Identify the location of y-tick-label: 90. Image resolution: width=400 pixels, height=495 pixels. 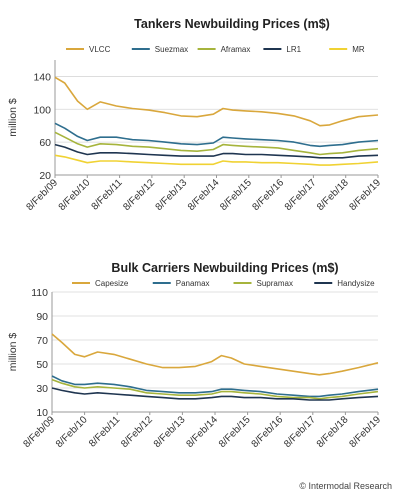
(42, 317).